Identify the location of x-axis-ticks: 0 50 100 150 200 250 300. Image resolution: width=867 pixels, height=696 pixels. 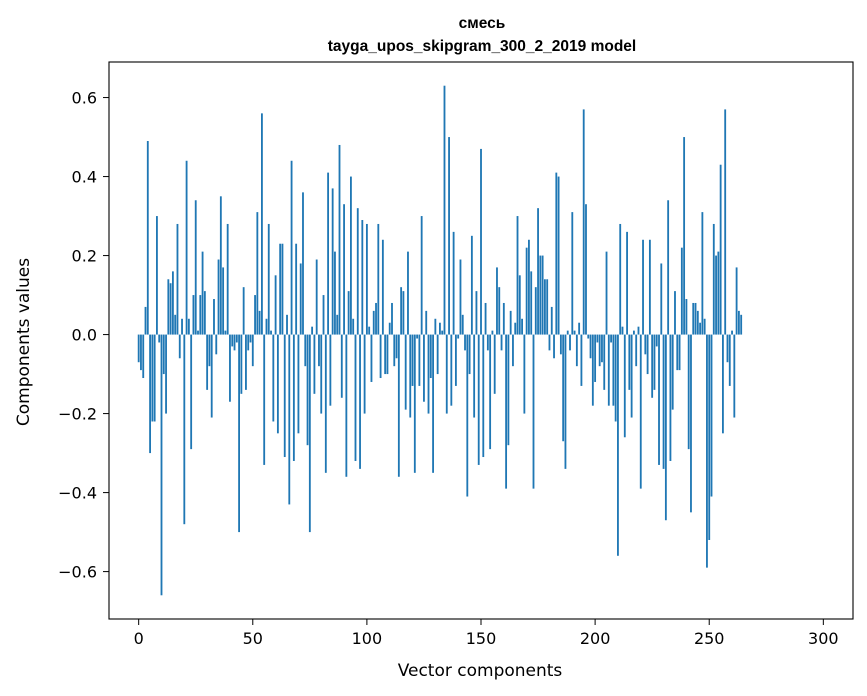
(486, 633).